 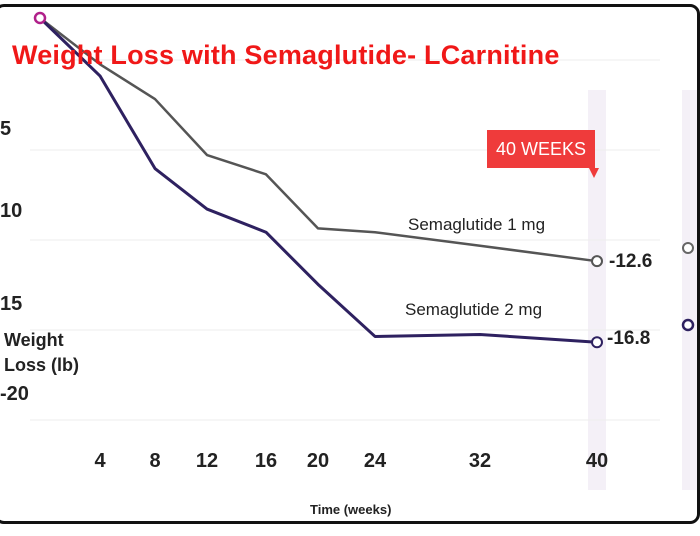 I want to click on x-tick-label: 12, so click(x=207, y=461).